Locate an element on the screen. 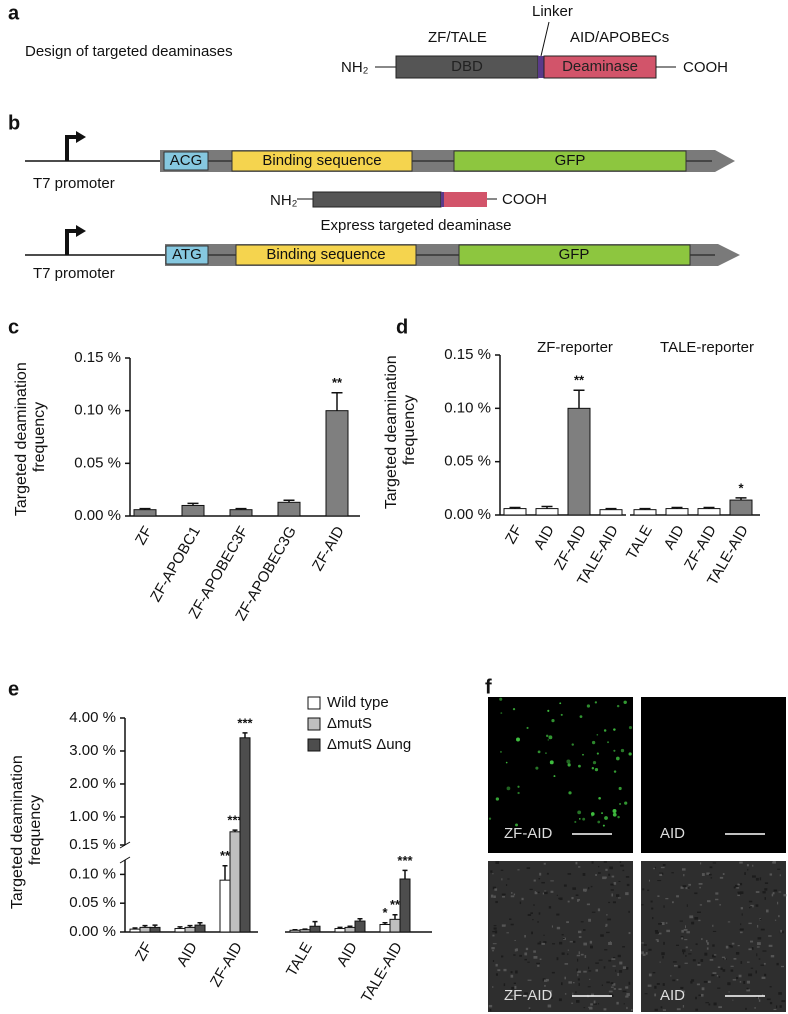  y-axis-label: Targeted deamination frequency is located at coordinates (400, 430).